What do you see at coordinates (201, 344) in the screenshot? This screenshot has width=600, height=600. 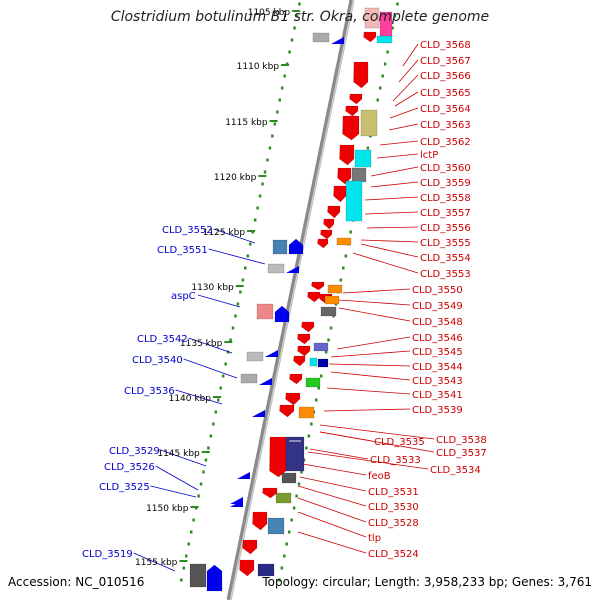 I see `ruler-label: 1135 kbp` at bounding box center [201, 344].